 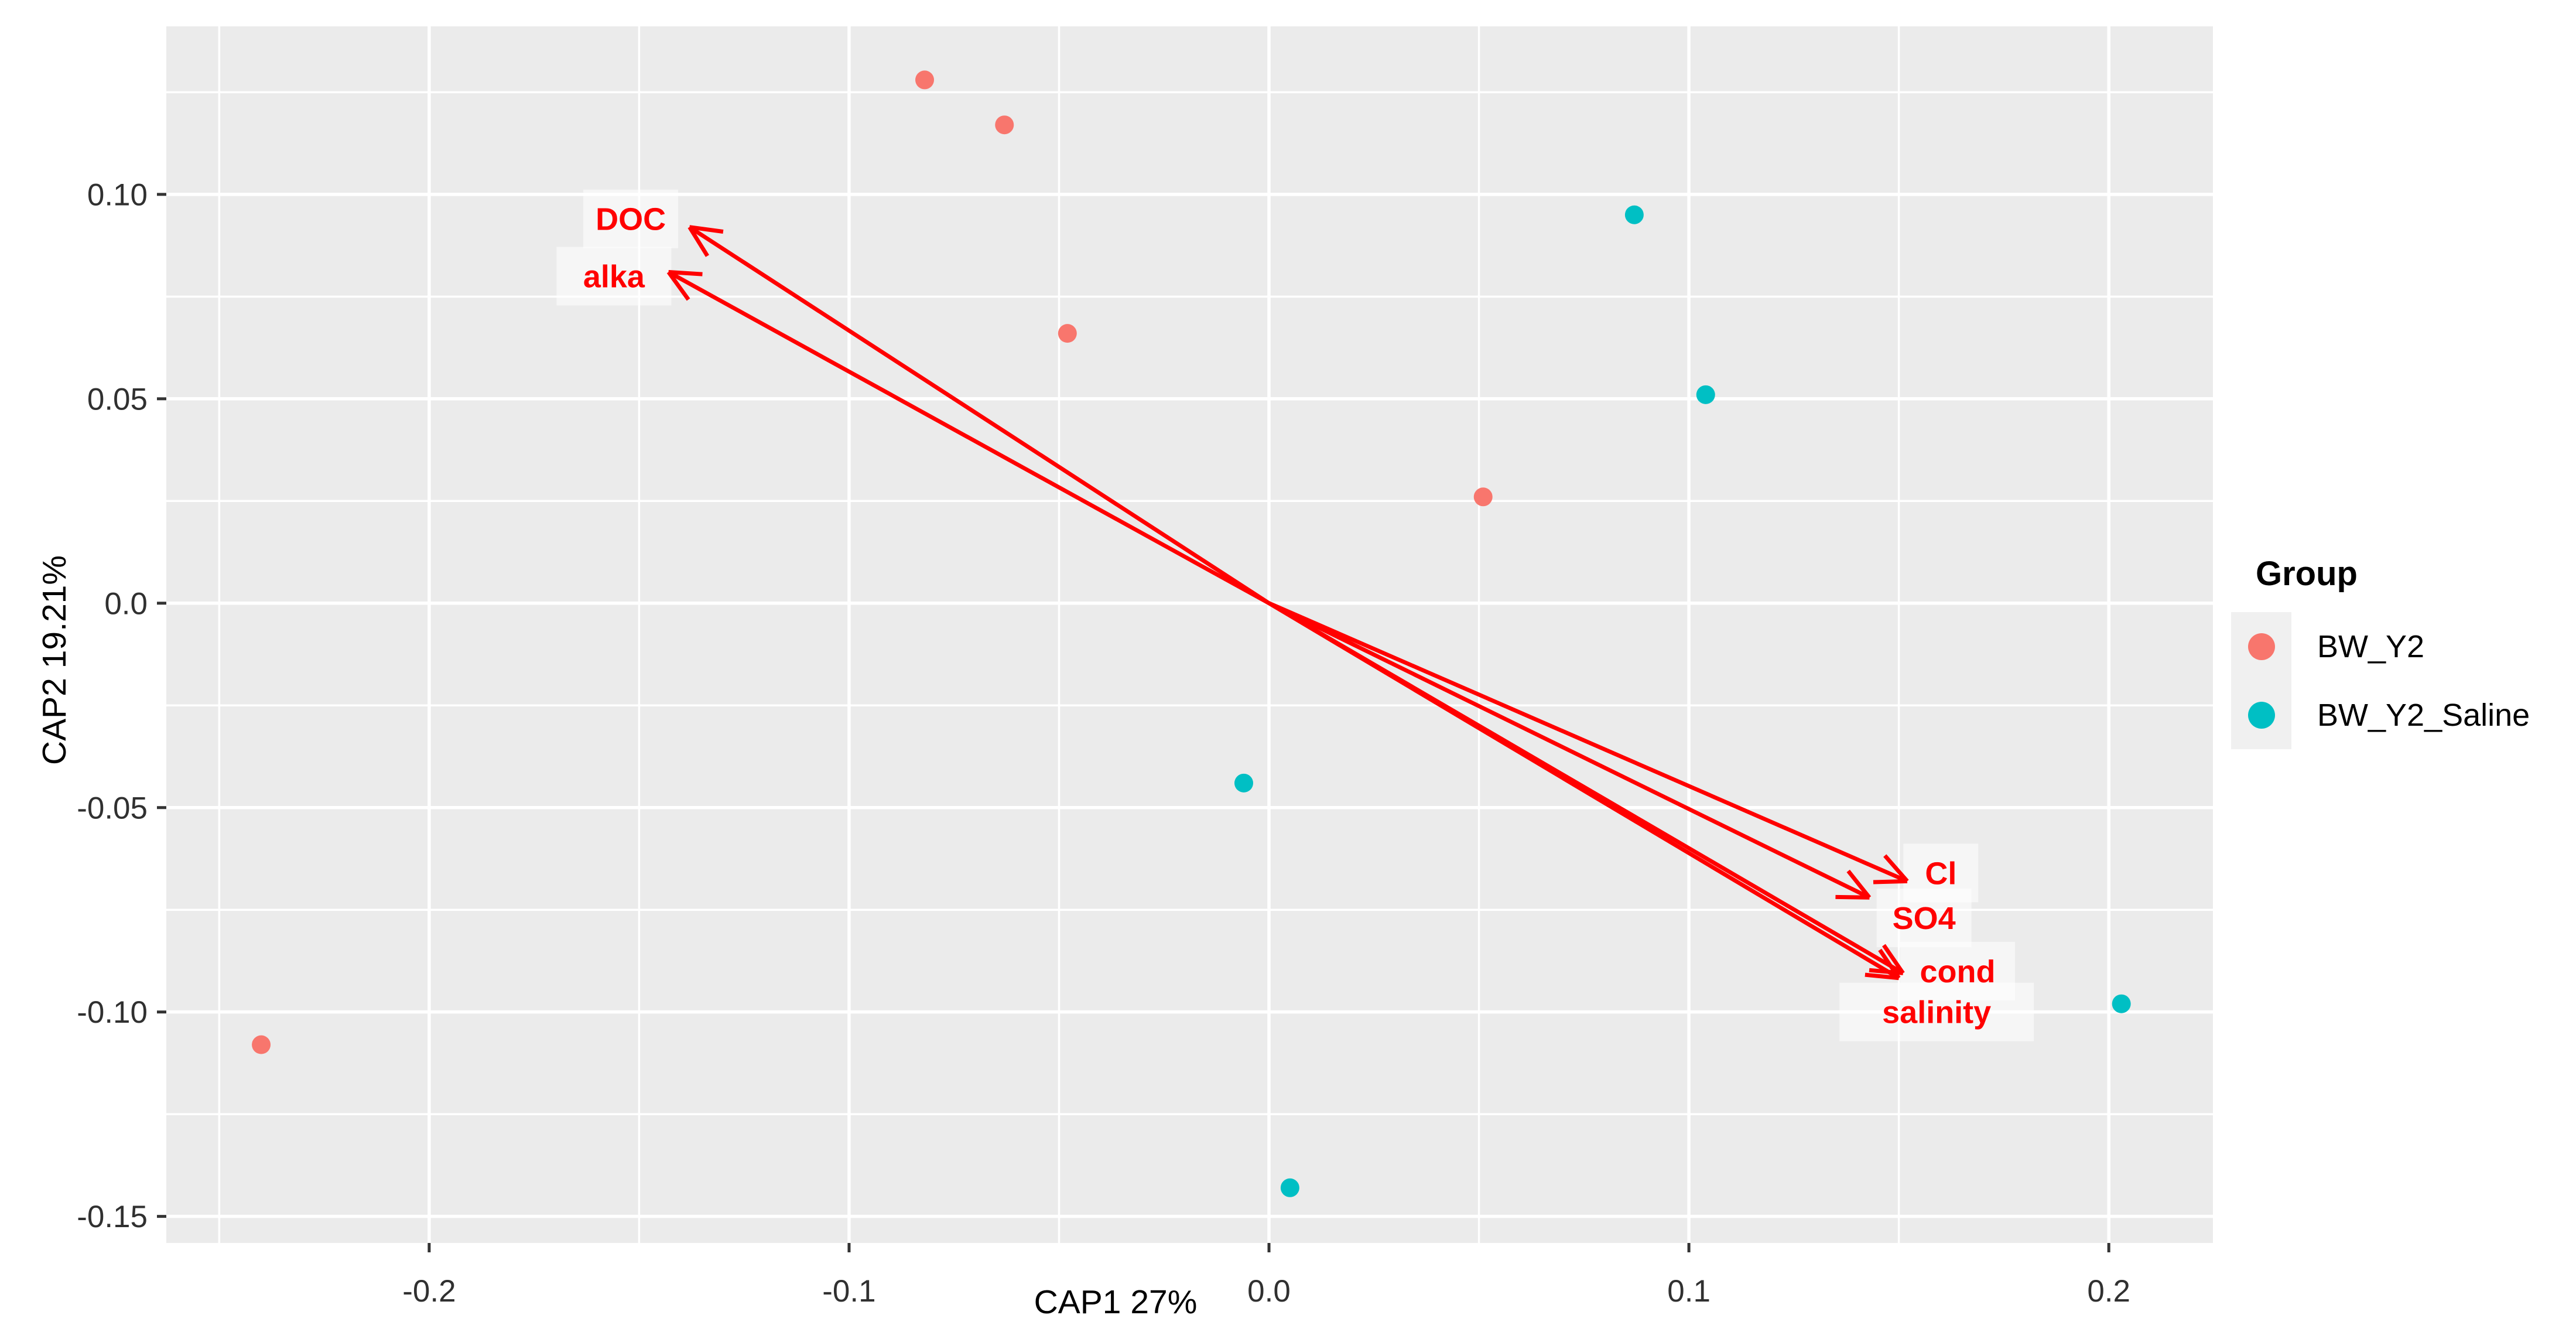 I want to click on vector-arrow-alka, so click(x=968, y=437).